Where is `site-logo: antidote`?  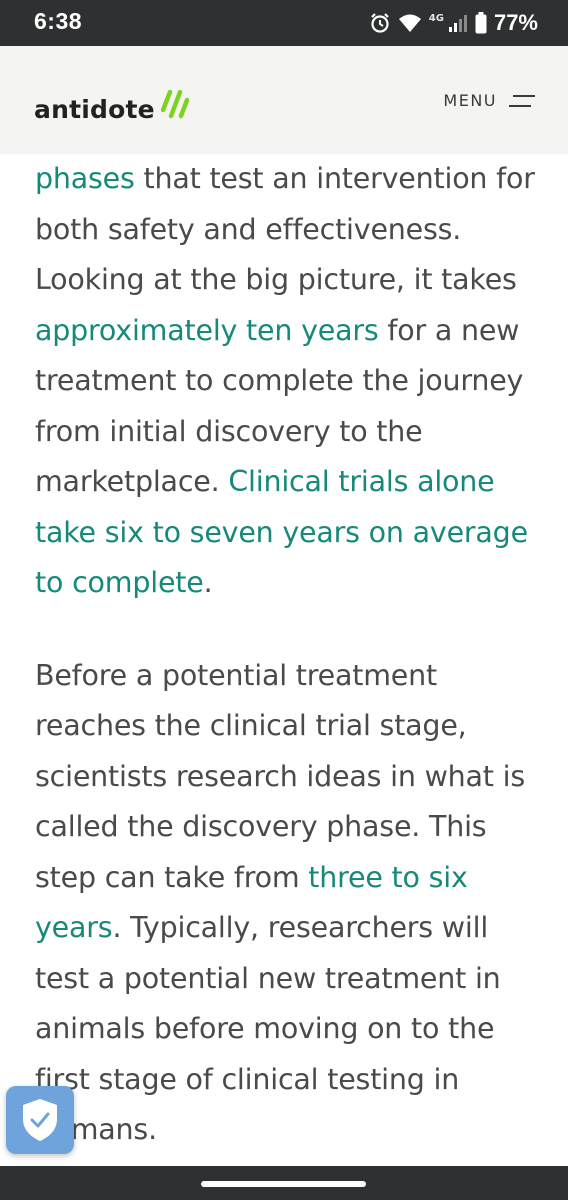
site-logo: antidote is located at coordinates (111, 107).